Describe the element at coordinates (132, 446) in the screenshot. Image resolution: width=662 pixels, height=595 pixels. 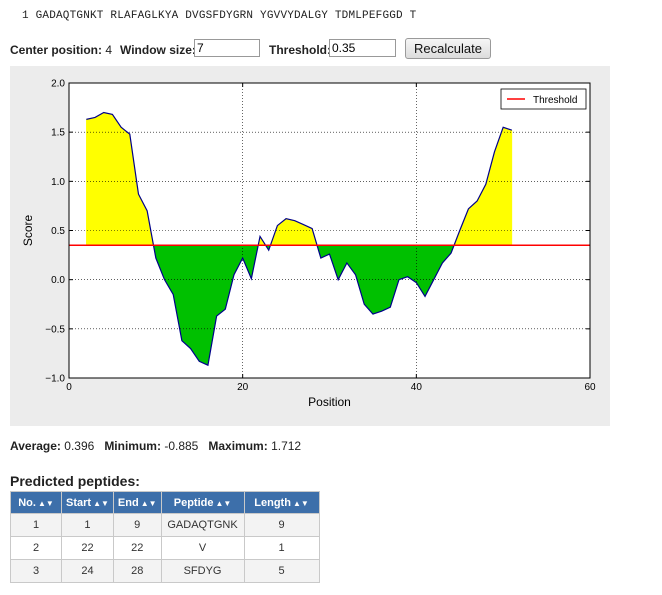
I see `minimum-label: Minimum:` at that location.